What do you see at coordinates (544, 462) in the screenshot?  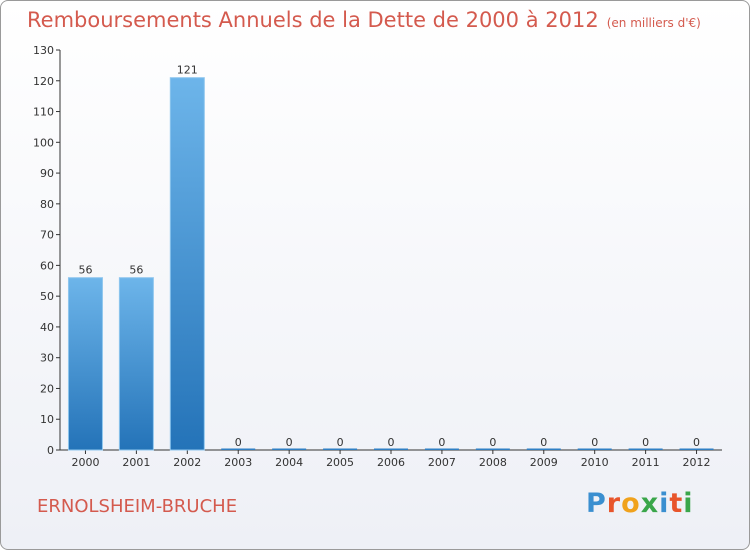 I see `x-tick-label: 2009` at bounding box center [544, 462].